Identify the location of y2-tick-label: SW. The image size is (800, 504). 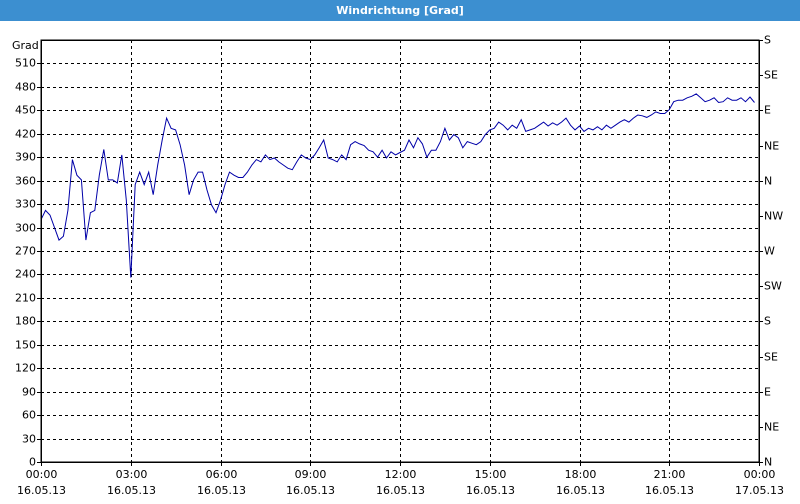
(773, 286).